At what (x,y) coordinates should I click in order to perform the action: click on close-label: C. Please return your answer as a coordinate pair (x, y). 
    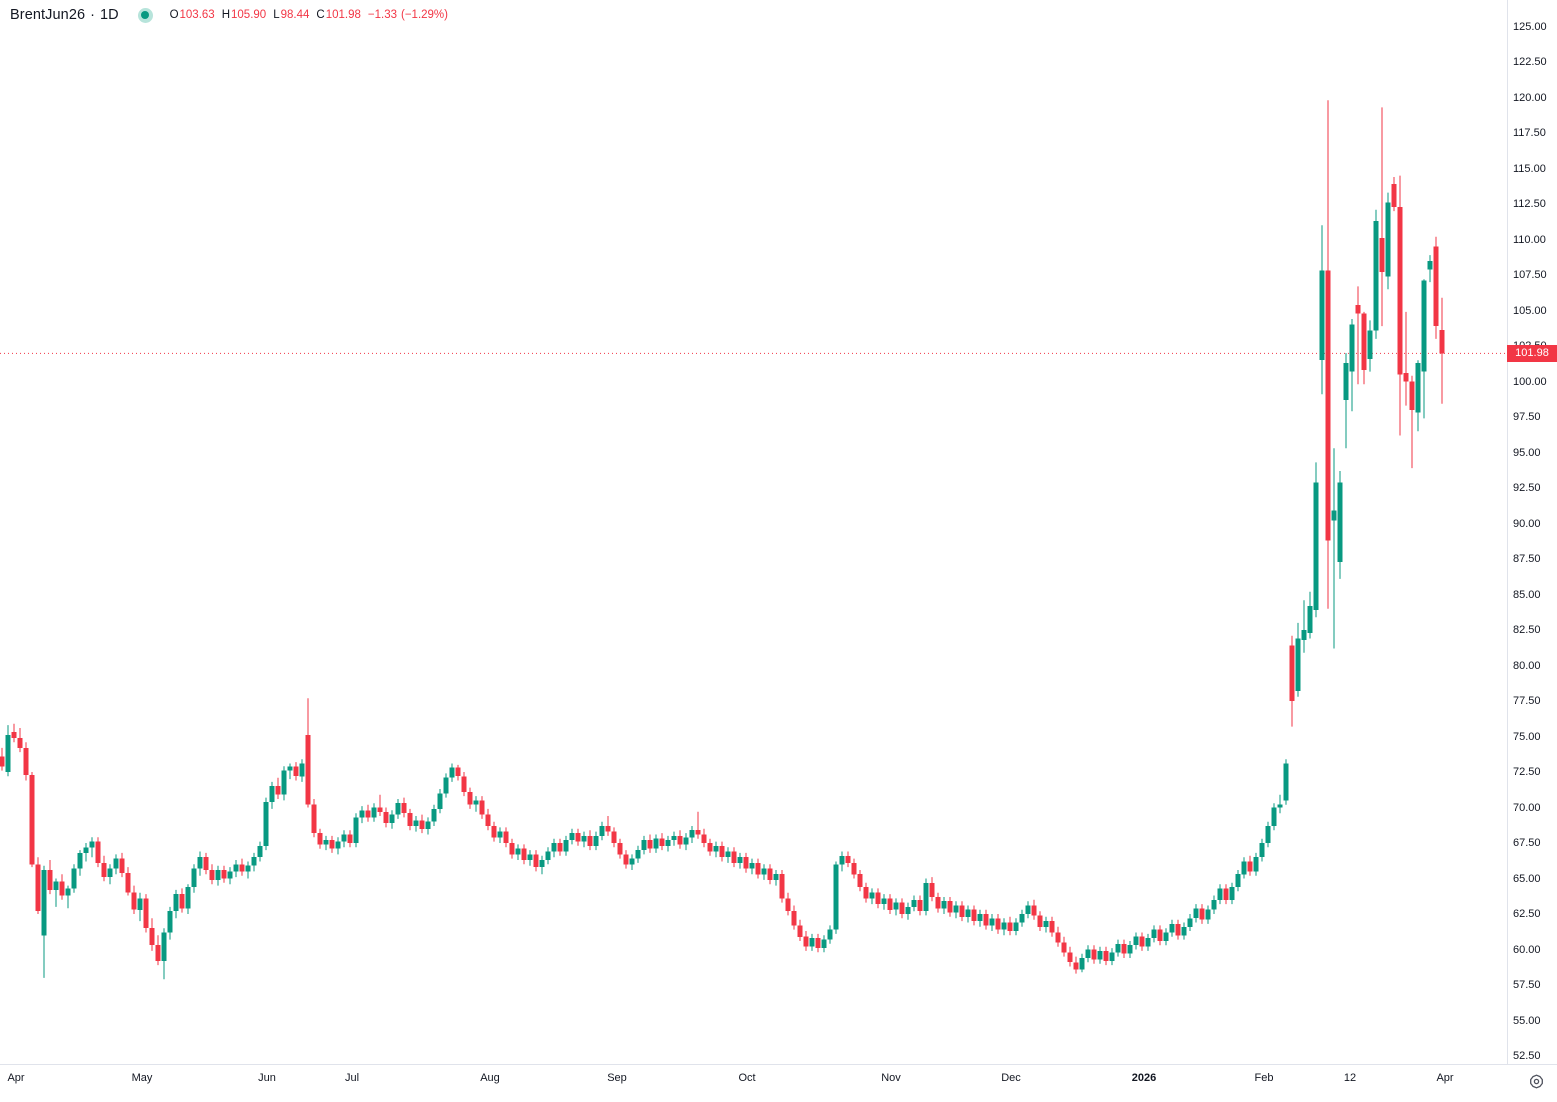
    Looking at the image, I should click on (320, 15).